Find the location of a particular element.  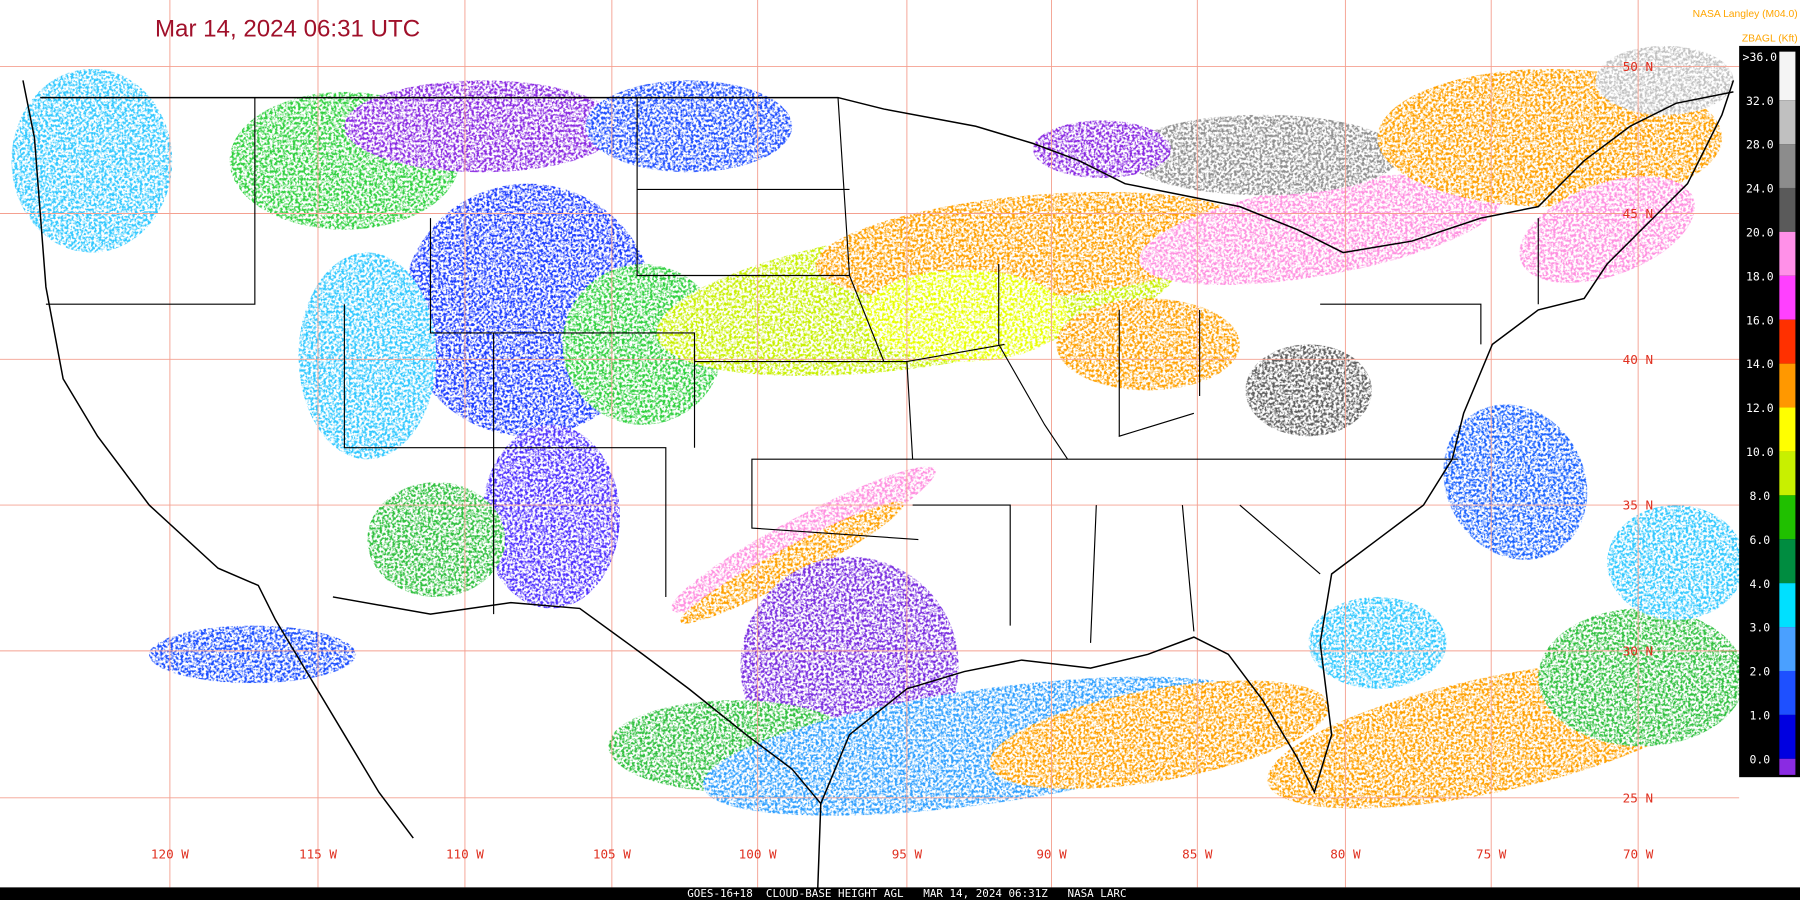

longitude-label: 80 W is located at coordinates (1345, 854).